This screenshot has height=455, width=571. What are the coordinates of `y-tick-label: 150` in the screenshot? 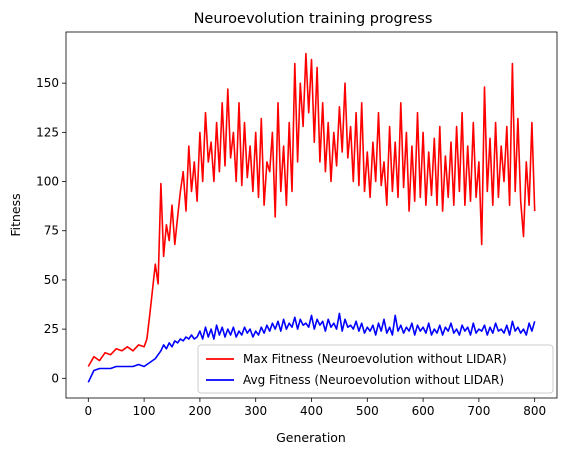 It's located at (47, 83).